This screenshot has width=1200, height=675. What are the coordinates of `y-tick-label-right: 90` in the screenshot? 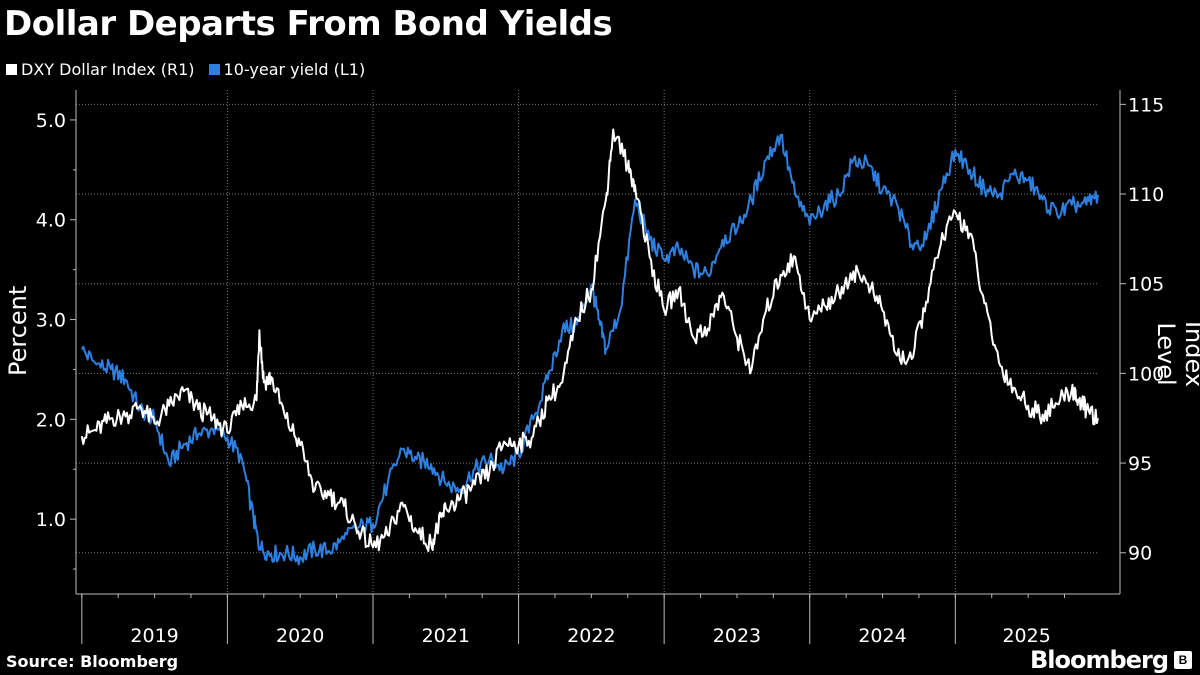 It's located at (1140, 554).